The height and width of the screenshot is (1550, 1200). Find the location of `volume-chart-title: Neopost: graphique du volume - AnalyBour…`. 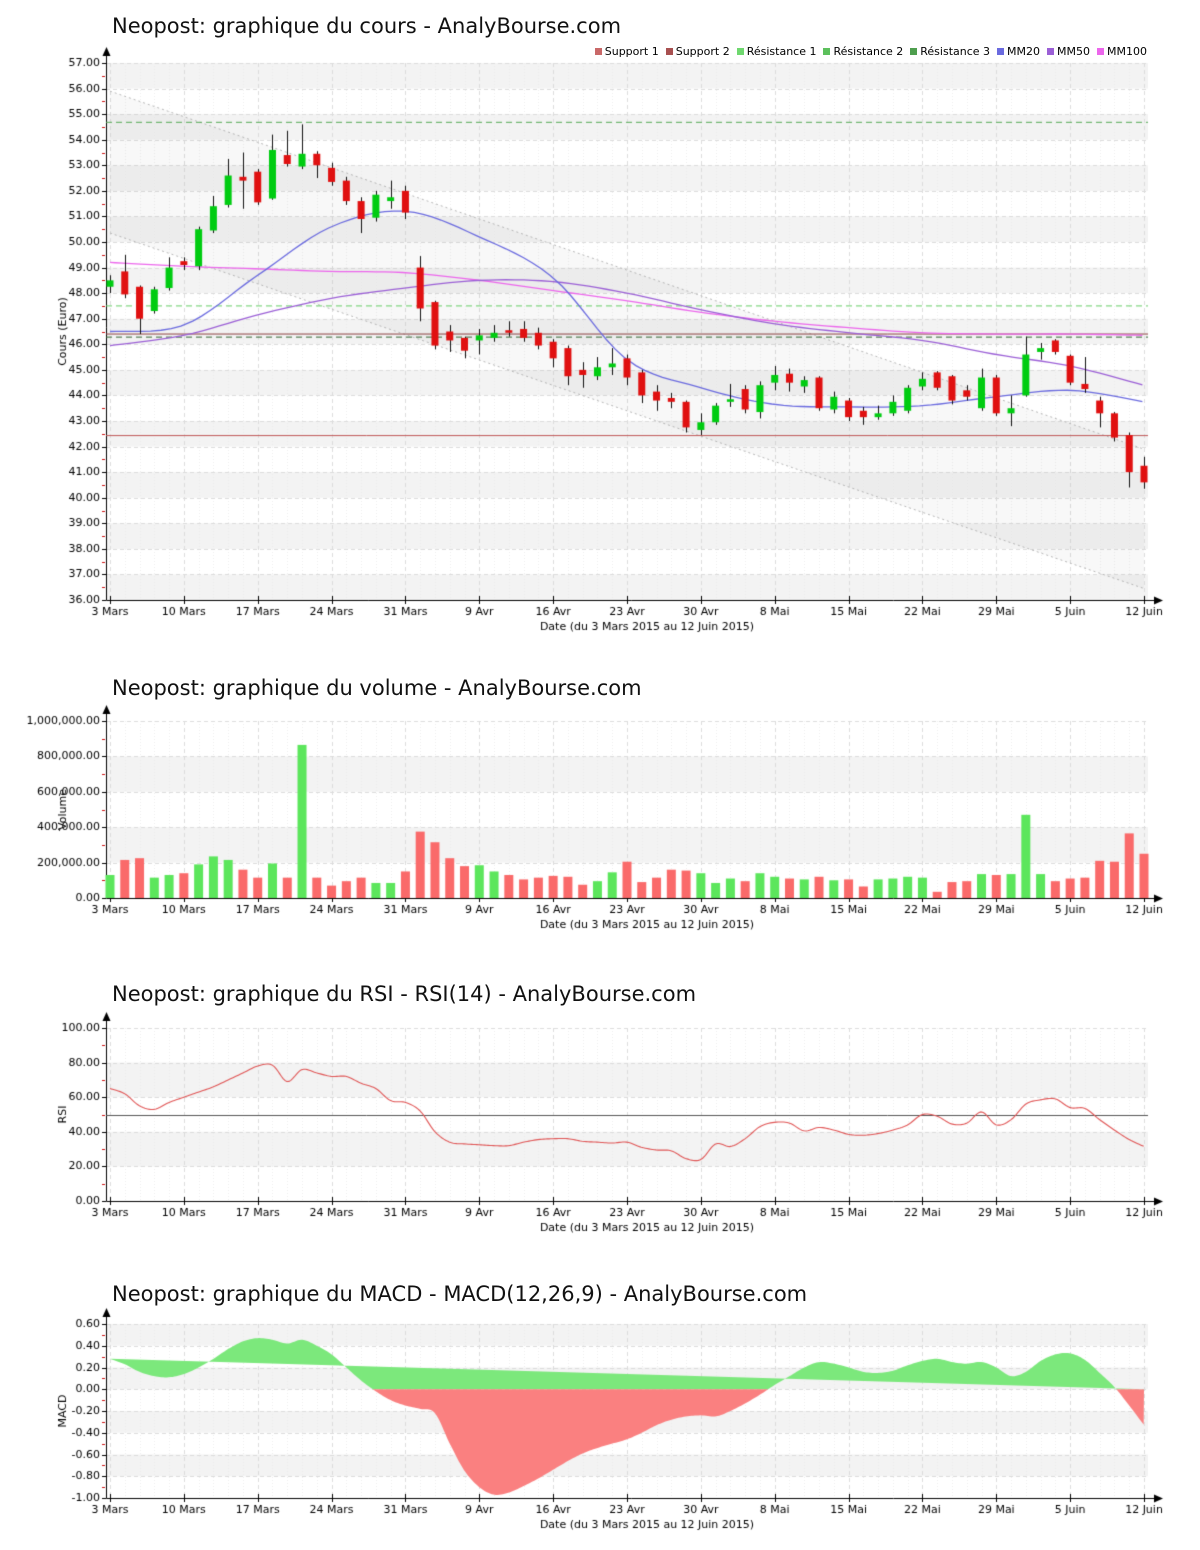

volume-chart-title: Neopost: graphique du volume - AnalyBour… is located at coordinates (377, 688).